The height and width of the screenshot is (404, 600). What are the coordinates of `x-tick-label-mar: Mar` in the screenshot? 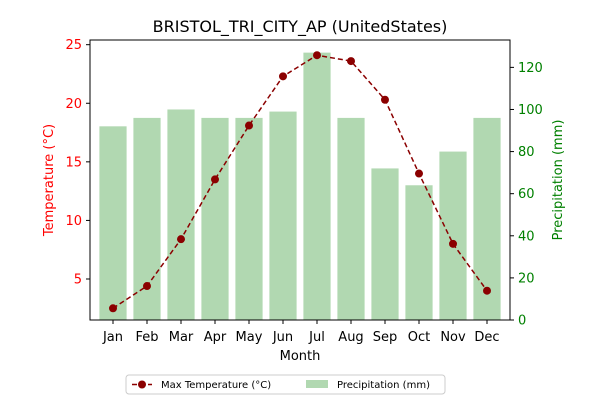 It's located at (181, 337).